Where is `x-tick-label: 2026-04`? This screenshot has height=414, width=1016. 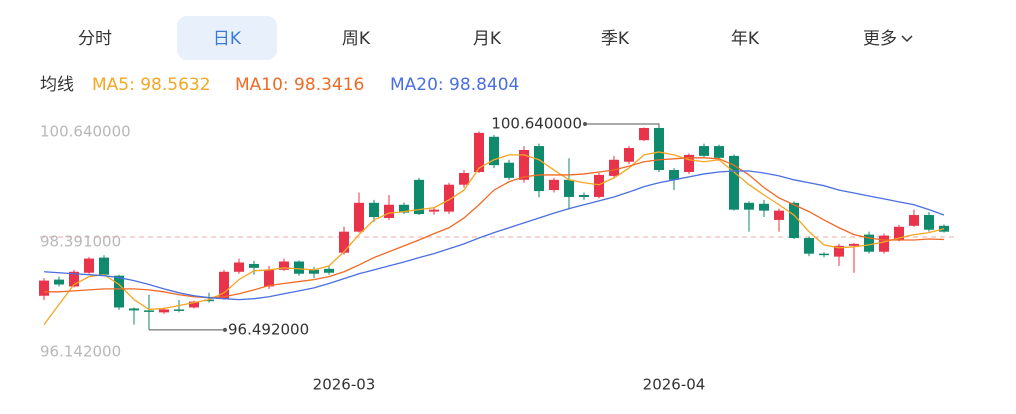
x-tick-label: 2026-04 is located at coordinates (674, 385).